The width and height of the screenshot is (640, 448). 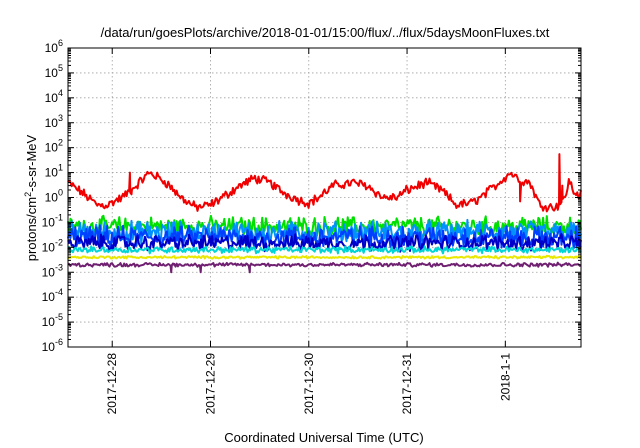 I want to click on y-tick-label: 10⁵, so click(x=54, y=71).